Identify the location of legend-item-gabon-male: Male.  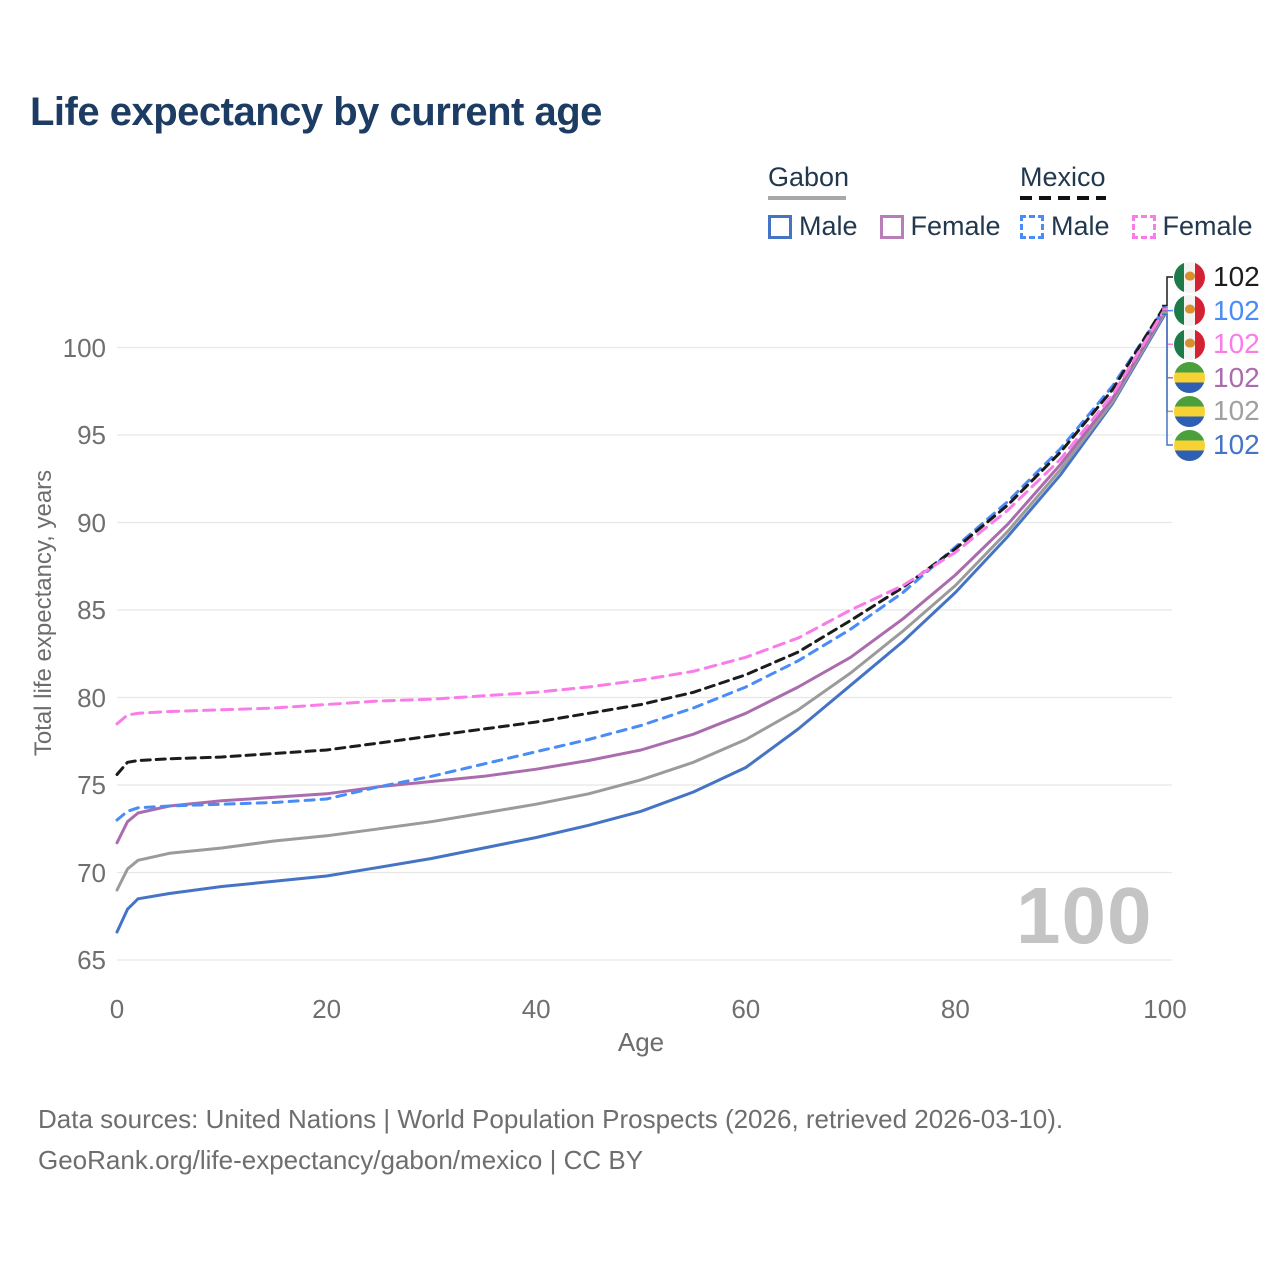
(813, 226).